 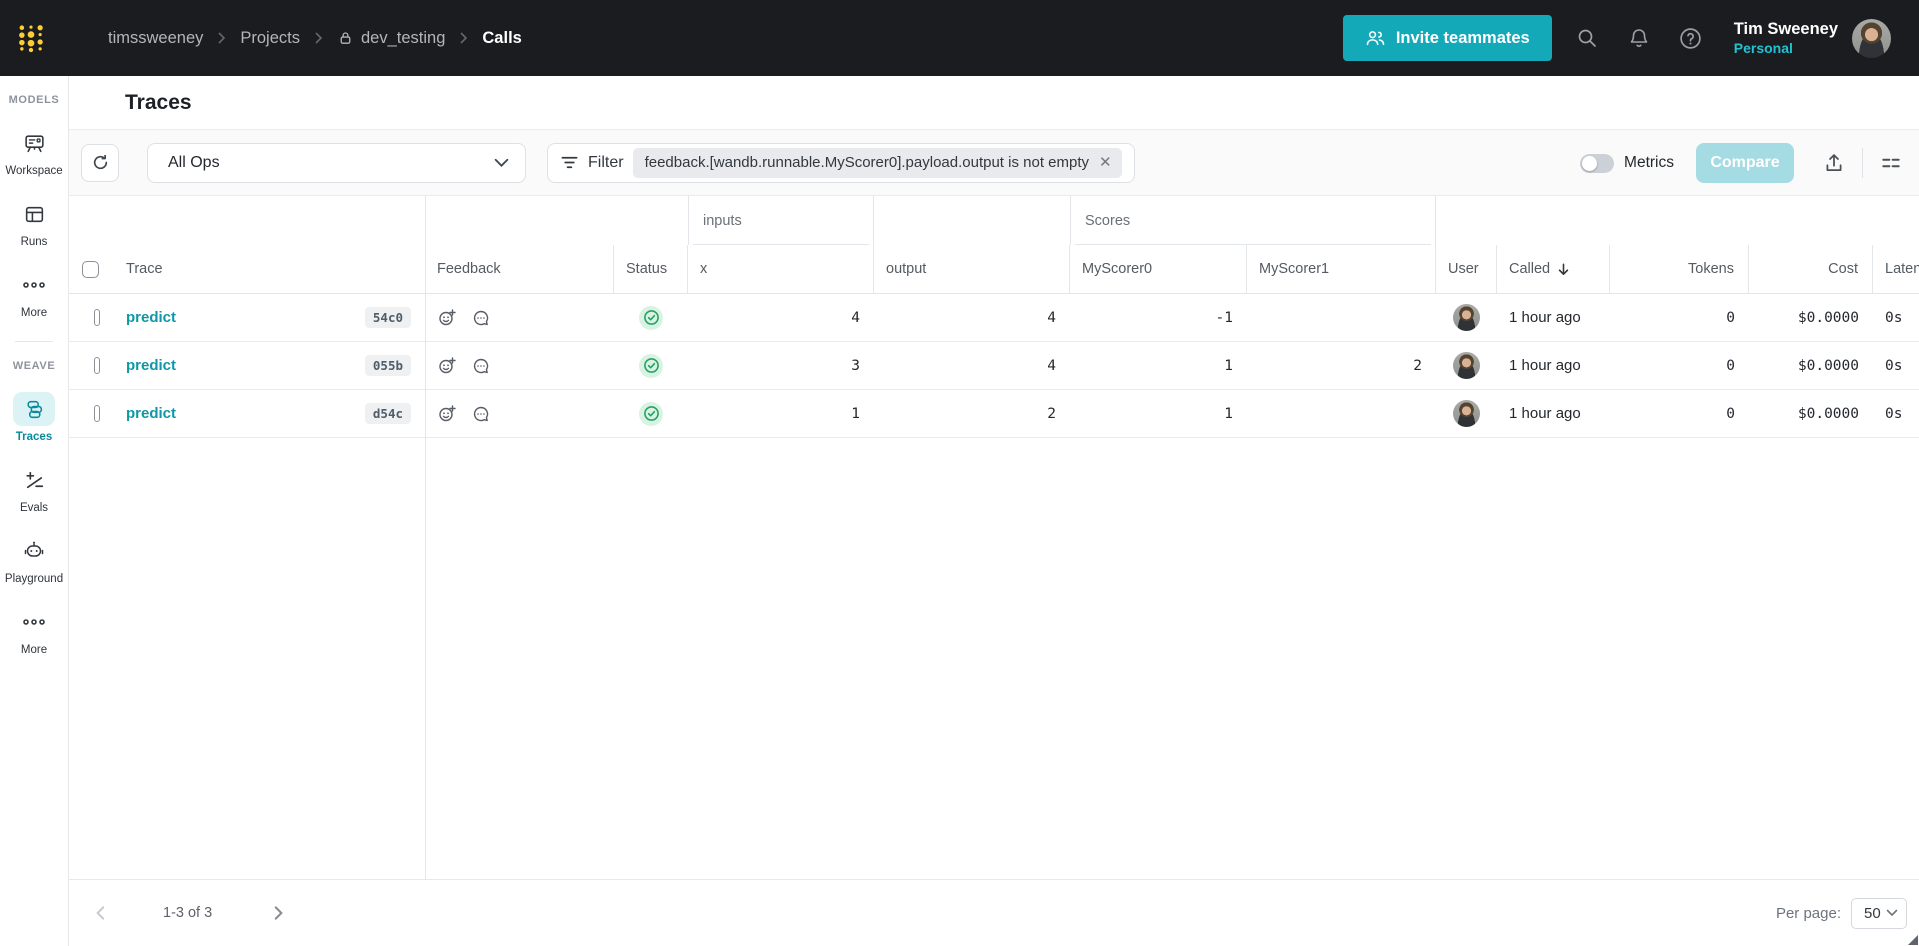 What do you see at coordinates (1105, 162) in the screenshot?
I see `filter-chip-close-icon: ✕` at bounding box center [1105, 162].